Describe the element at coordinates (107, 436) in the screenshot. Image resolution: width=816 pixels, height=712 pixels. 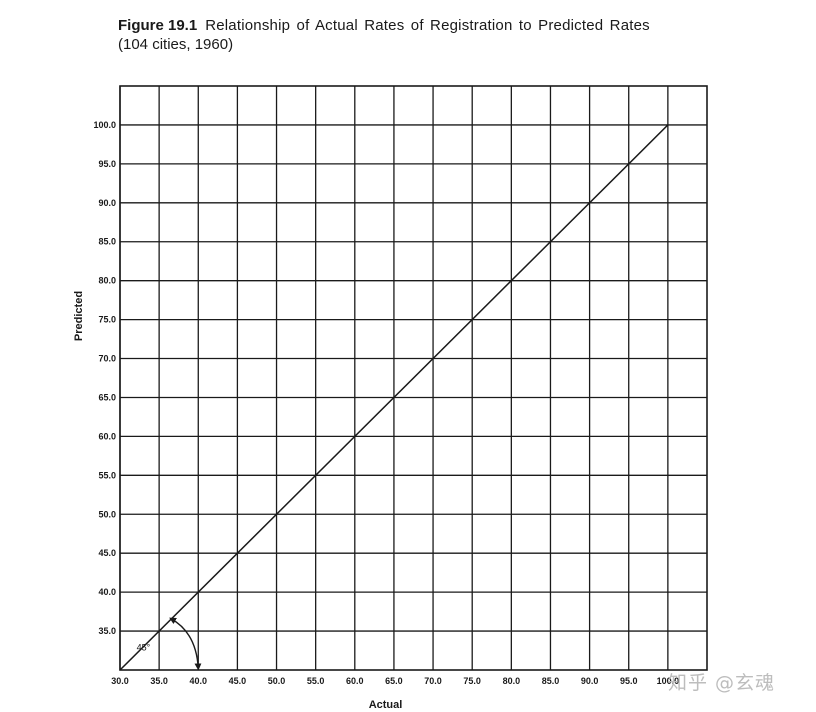
I see `y-tick-label: 60.0` at that location.